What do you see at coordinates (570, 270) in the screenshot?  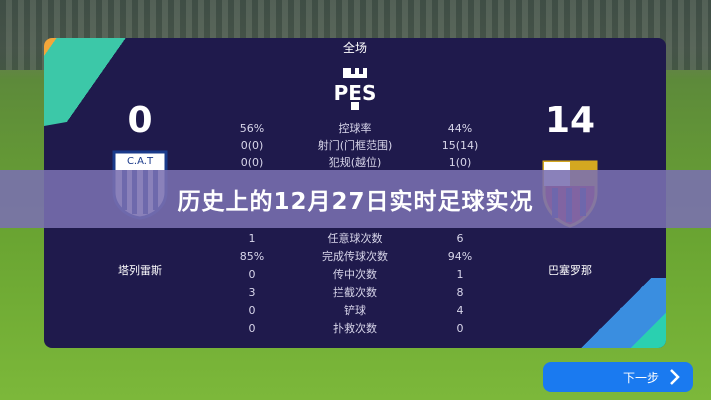 I see `away-team-name: 巴塞罗那` at bounding box center [570, 270].